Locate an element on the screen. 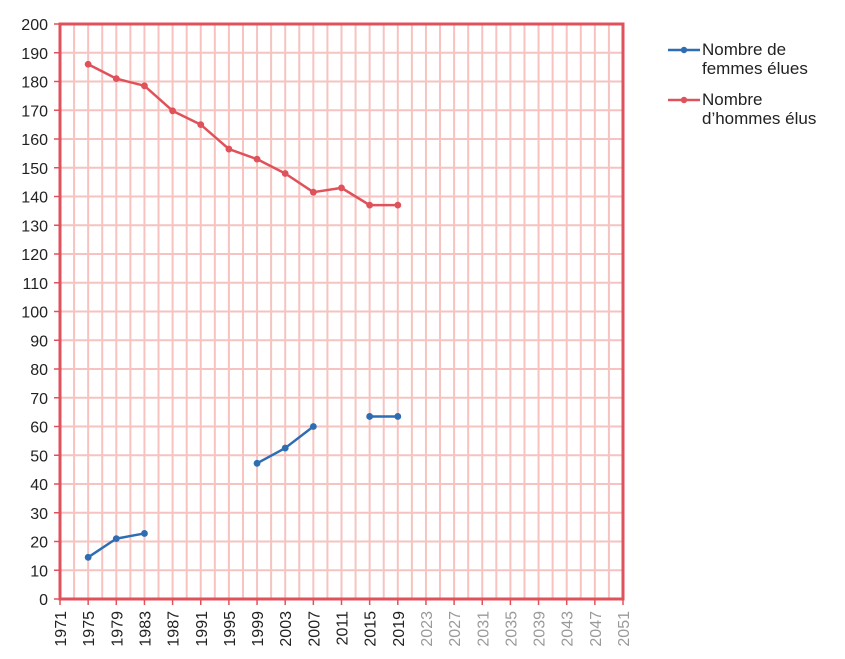  y-tick-label: 180 is located at coordinates (34, 83).